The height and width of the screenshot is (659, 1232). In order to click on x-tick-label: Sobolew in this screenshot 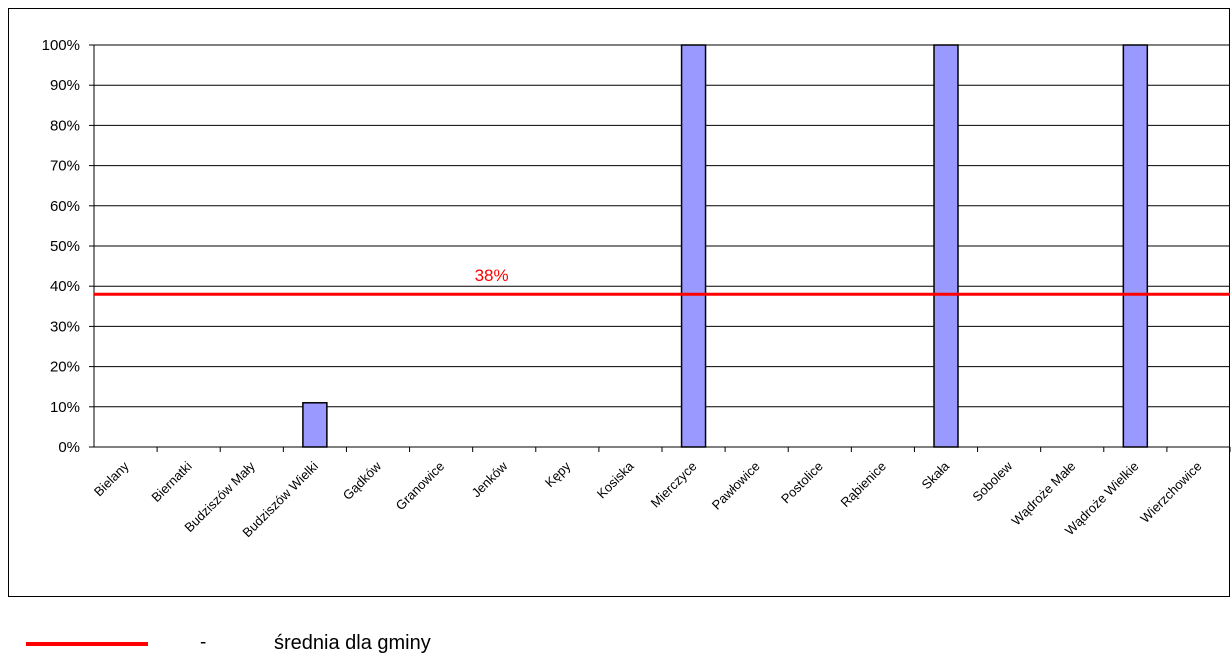, I will do `click(992, 481)`.